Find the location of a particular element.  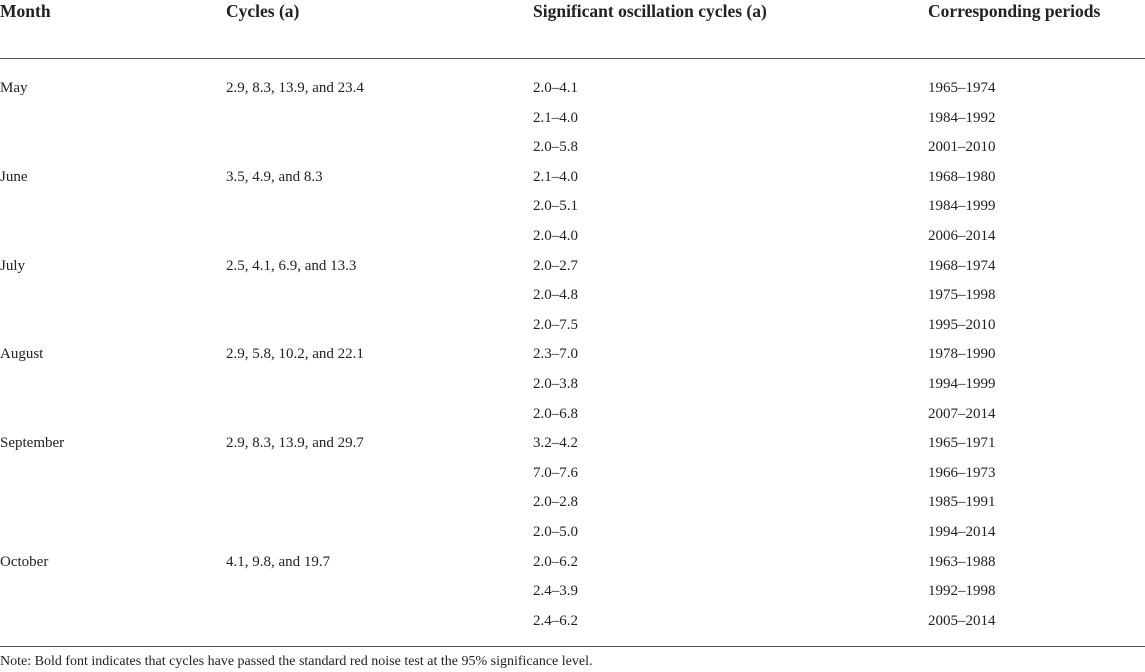

oscillation-cell: 2.0–5.1 is located at coordinates (555, 206).